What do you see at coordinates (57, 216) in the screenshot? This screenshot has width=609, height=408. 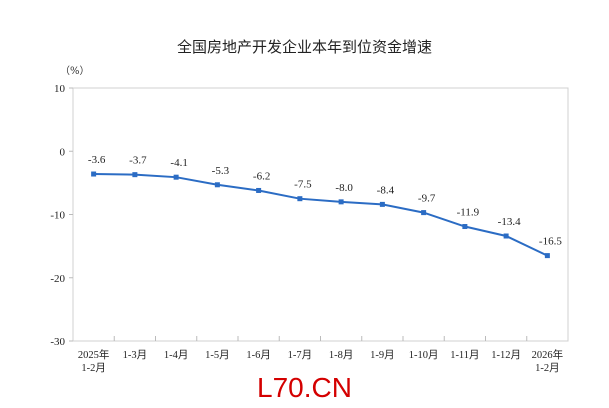 I see `y-tick-label: -10` at bounding box center [57, 216].